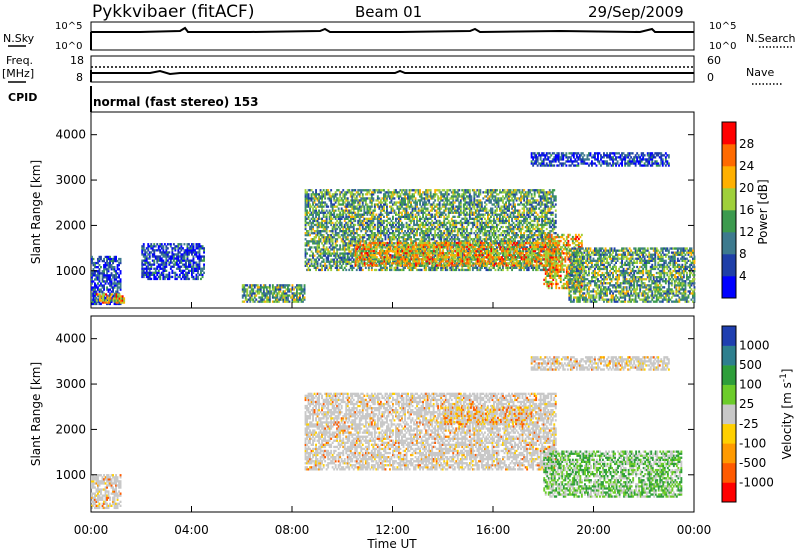  Describe the element at coordinates (722, 46) in the screenshot. I see `noise-right-tick-bottom: 10^0` at that location.